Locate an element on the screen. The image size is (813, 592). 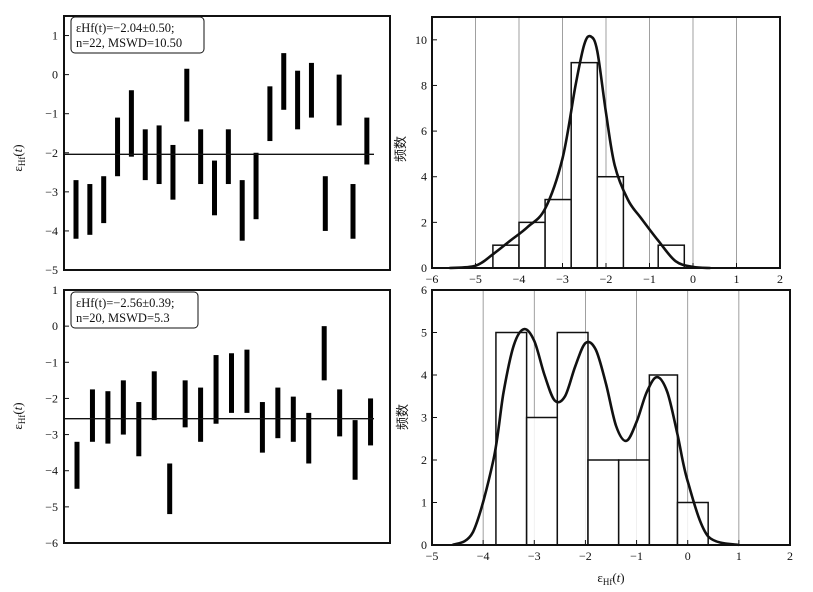
x-tick-label: 1 is located at coordinates (739, 556).